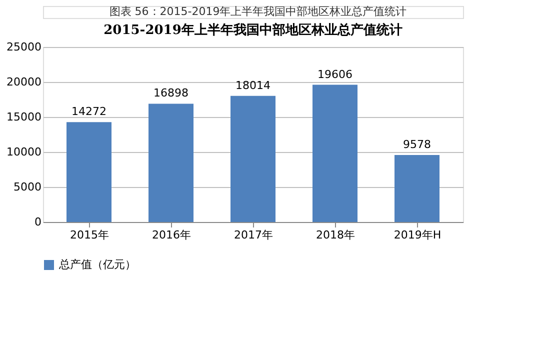 This screenshot has height=340, width=550. What do you see at coordinates (89, 235) in the screenshot?
I see `x-tick-label: 2015年` at bounding box center [89, 235].